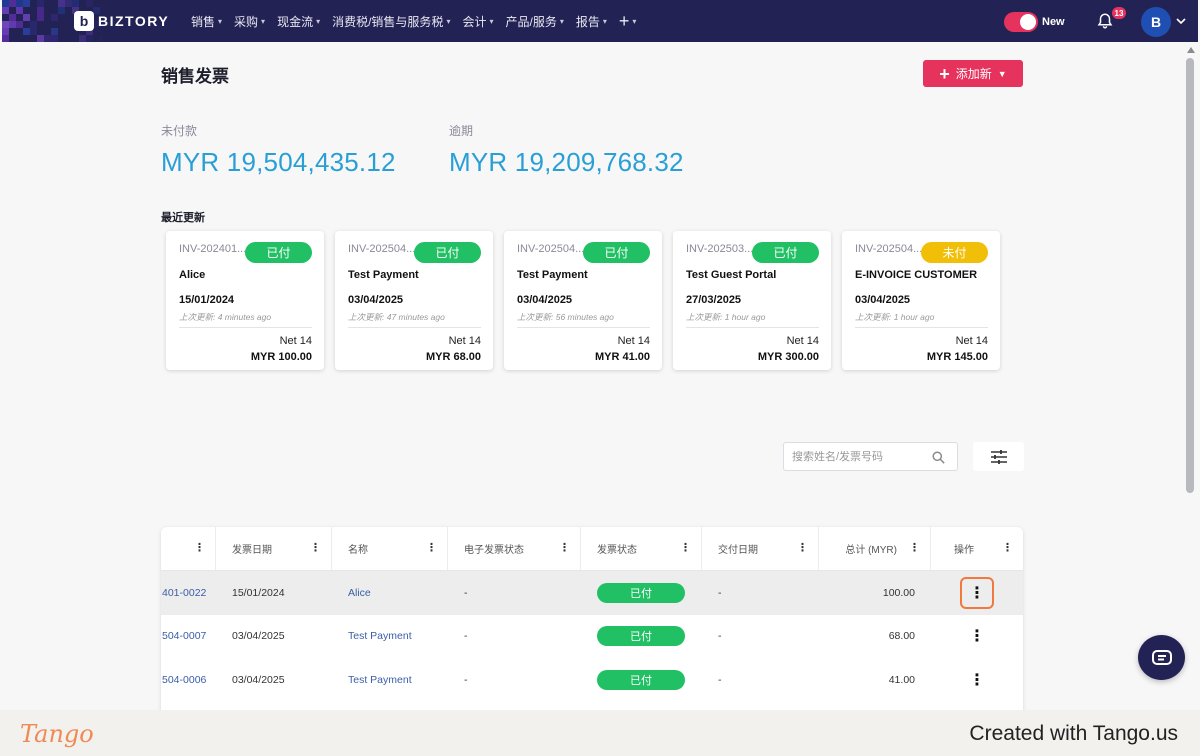 The image size is (1200, 756). What do you see at coordinates (760, 548) in the screenshot?
I see `column-header-delivery-date: 交付日期 ⋮` at bounding box center [760, 548].